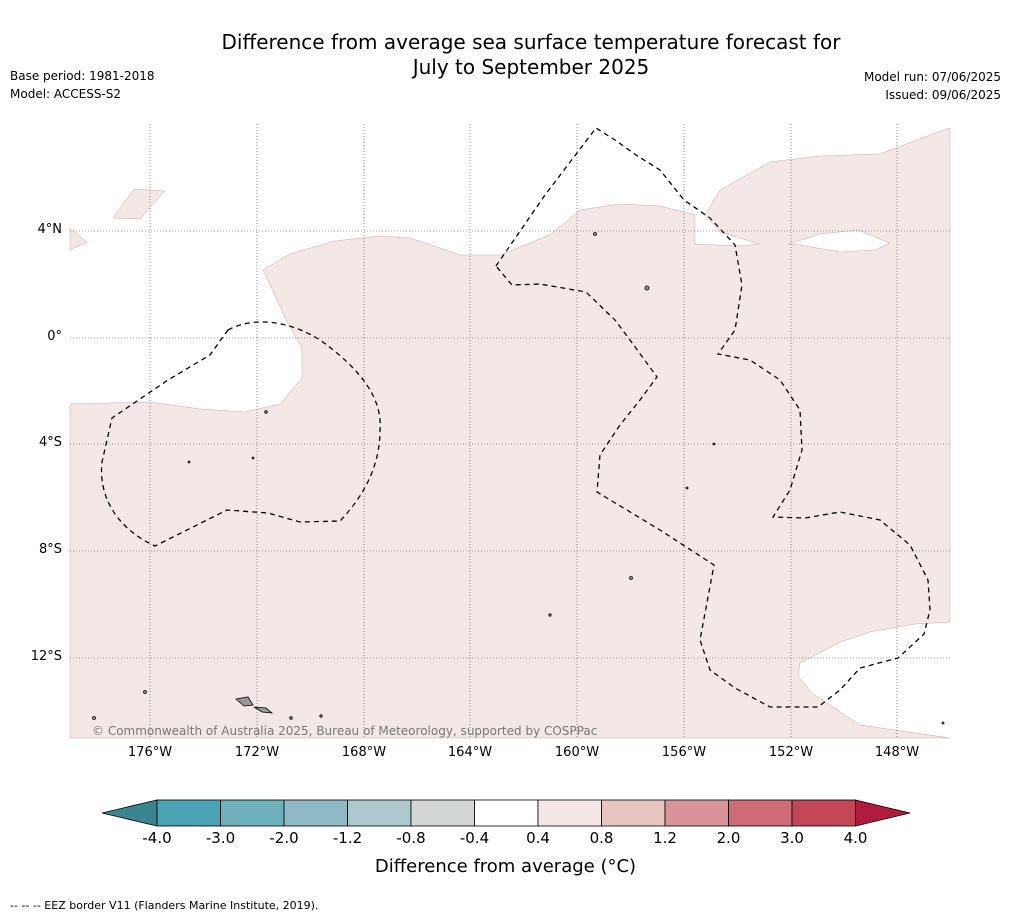 The image size is (1011, 919). Describe the element at coordinates (82, 85) in the screenshot. I see `meta-left: Base period: 1981-2018 Model: ACCESS-S2` at that location.